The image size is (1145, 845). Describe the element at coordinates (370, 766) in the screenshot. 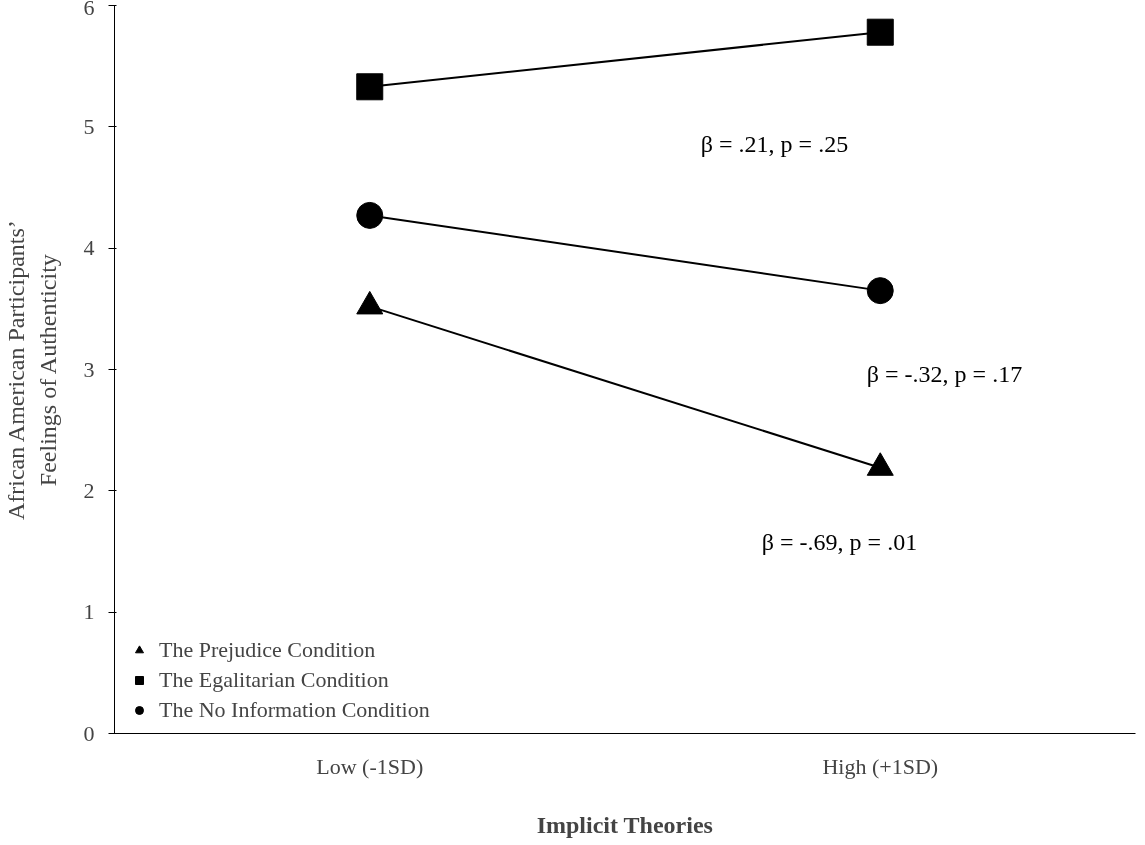

I see `x-tick-label: Low (-1SD)` at that location.